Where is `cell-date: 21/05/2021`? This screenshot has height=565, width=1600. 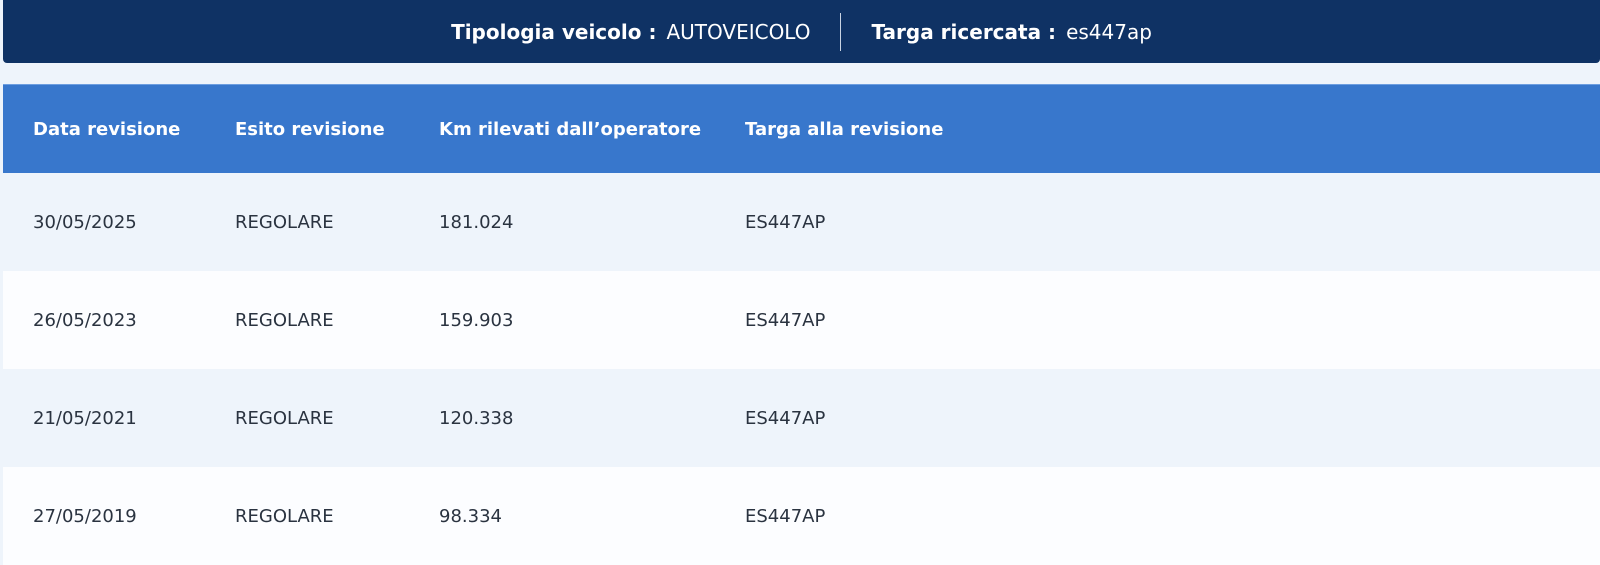
cell-date: 21/05/2021 is located at coordinates (85, 418).